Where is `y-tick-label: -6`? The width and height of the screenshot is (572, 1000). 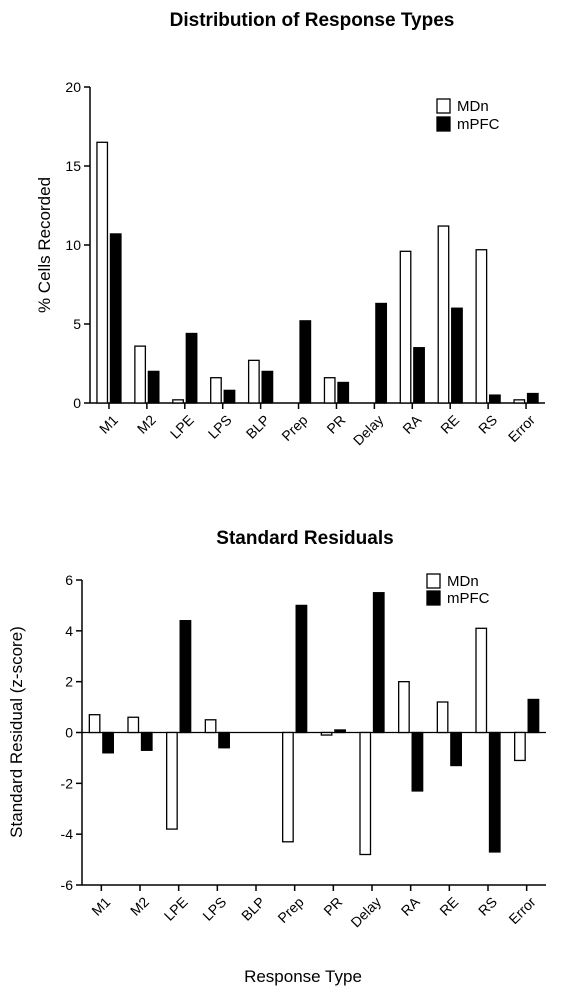 y-tick-label: -6 is located at coordinates (67, 885).